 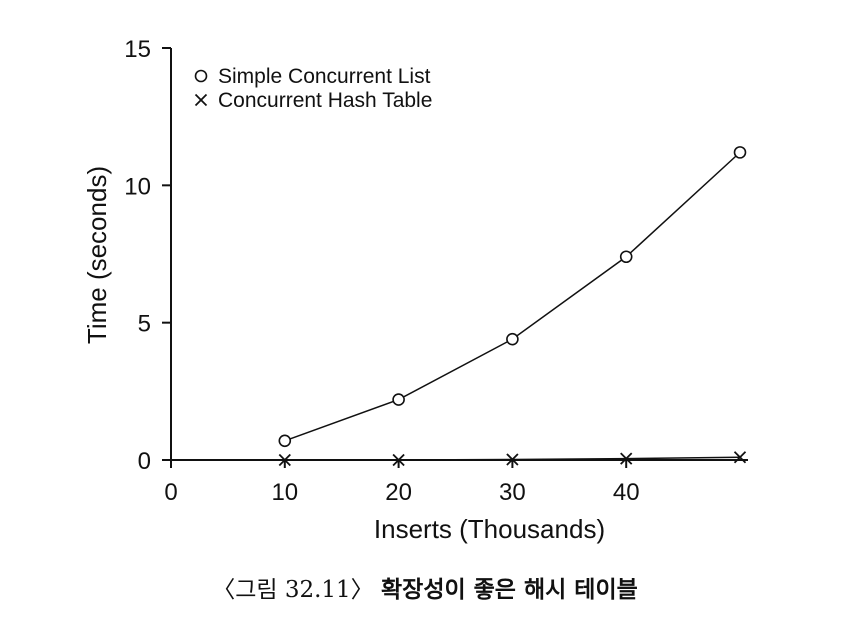 What do you see at coordinates (325, 100) in the screenshot?
I see `legend-label: Concurrent Hash Table` at bounding box center [325, 100].